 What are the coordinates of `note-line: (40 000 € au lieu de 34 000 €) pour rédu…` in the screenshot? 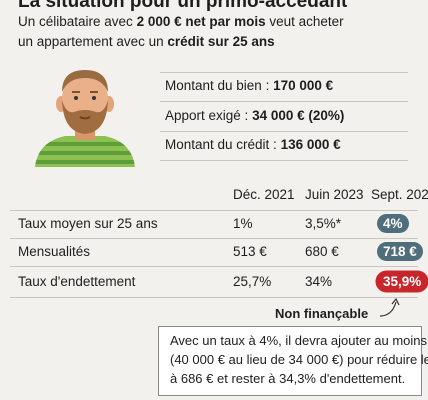 It's located at (299, 359).